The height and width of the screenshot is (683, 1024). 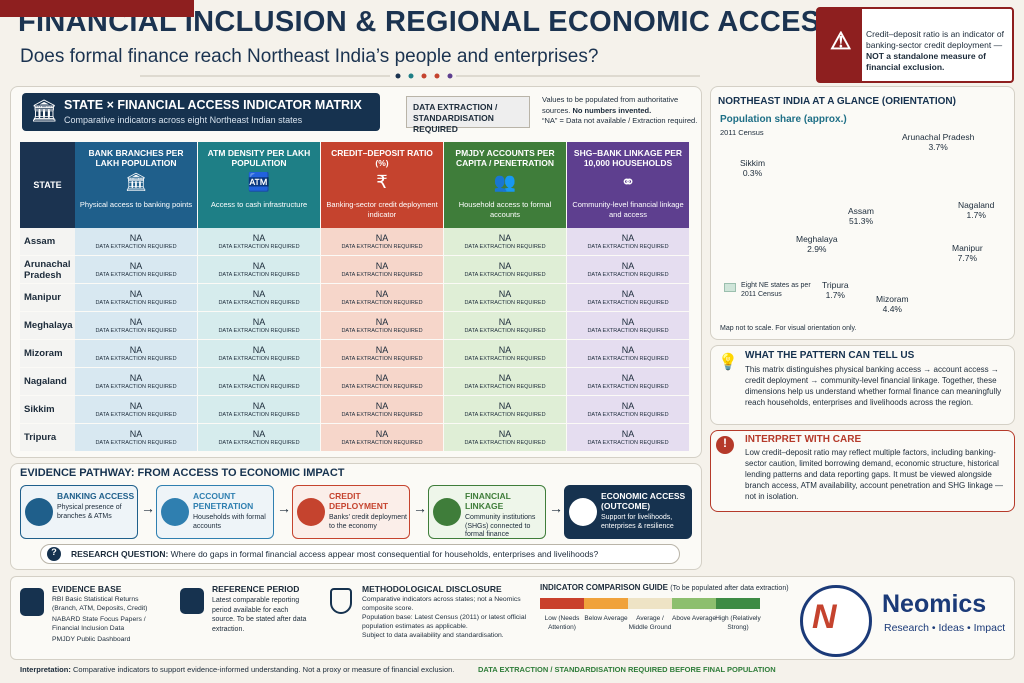 What do you see at coordinates (359, 501) in the screenshot?
I see `step-title: CREDIT DEPLOYMENT` at bounding box center [359, 501].